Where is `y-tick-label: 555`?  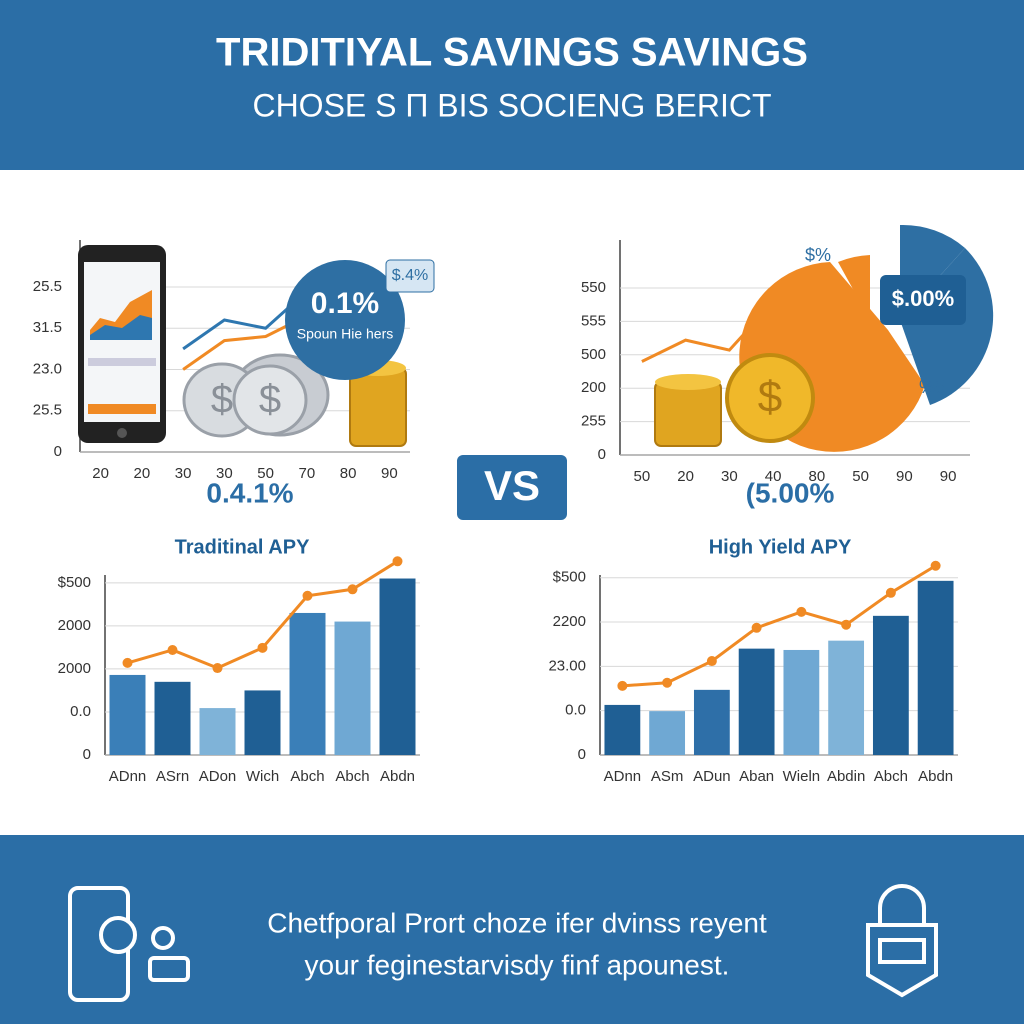 y-tick-label: 555 is located at coordinates (593, 320).